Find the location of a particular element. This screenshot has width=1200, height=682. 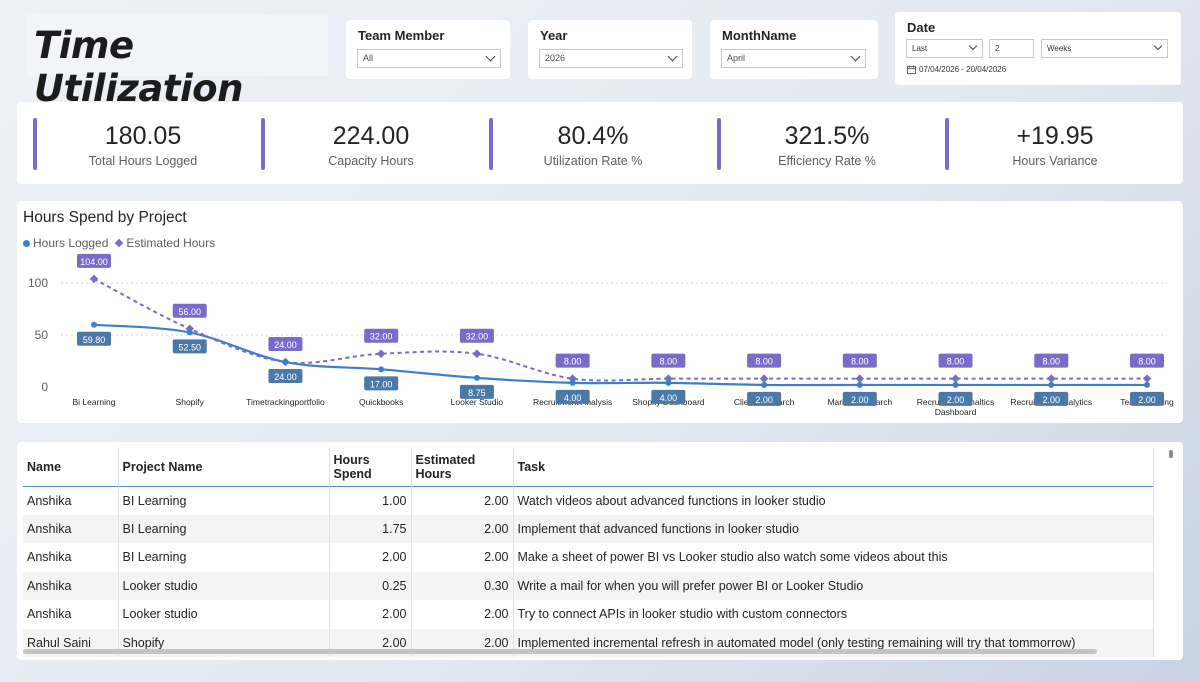

date-range: 07/04/2026 - 20/04/2026 is located at coordinates (956, 69).